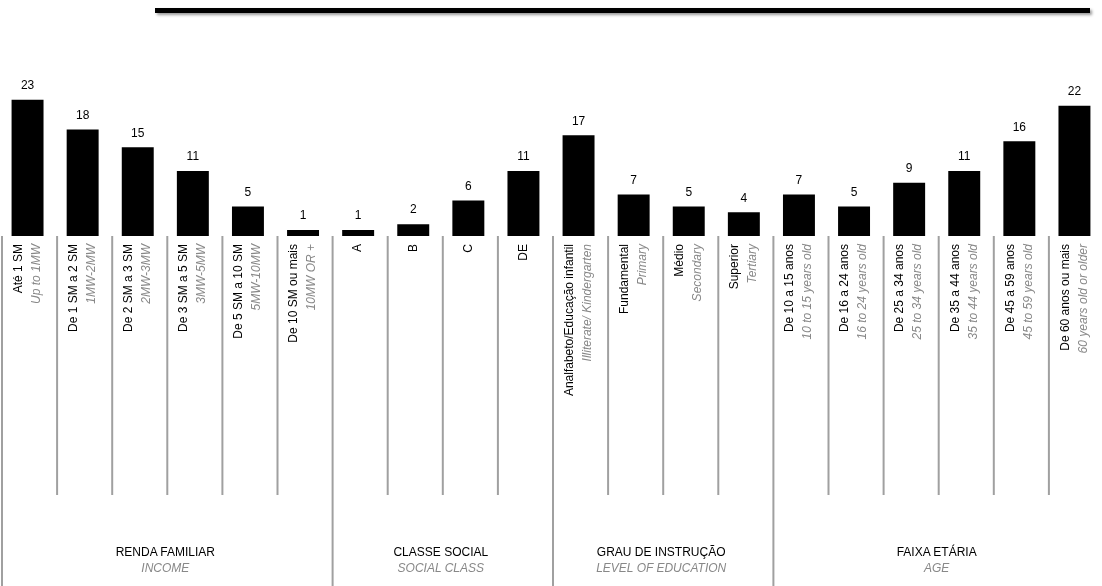 This screenshot has width=1102, height=586. I want to click on data-label: 2, so click(413, 209).